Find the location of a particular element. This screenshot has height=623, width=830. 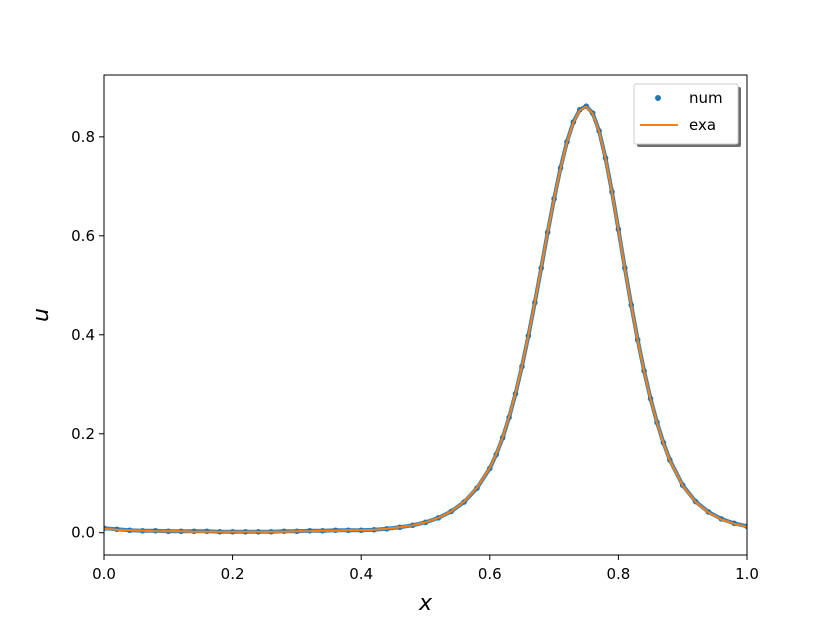

legend-num-label: num is located at coordinates (706, 98).